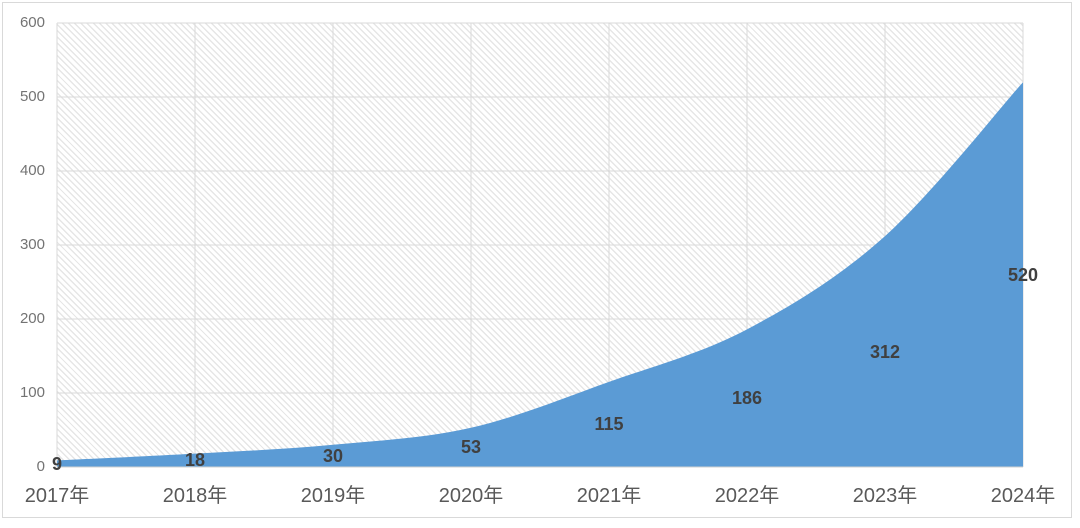  What do you see at coordinates (56, 463) in the screenshot?
I see `data-label: 9` at bounding box center [56, 463].